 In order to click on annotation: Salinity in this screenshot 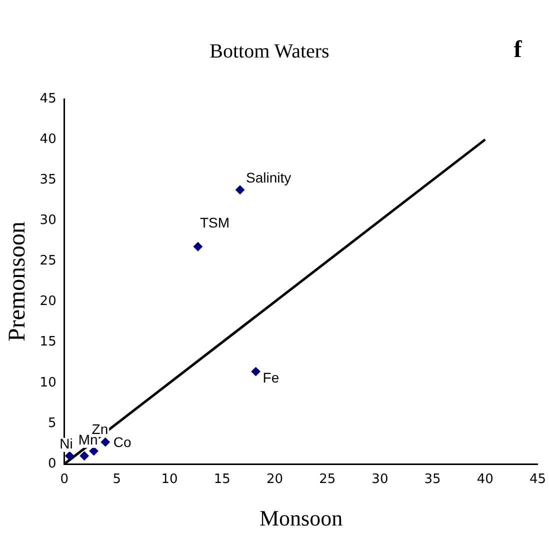, I will do `click(269, 178)`.